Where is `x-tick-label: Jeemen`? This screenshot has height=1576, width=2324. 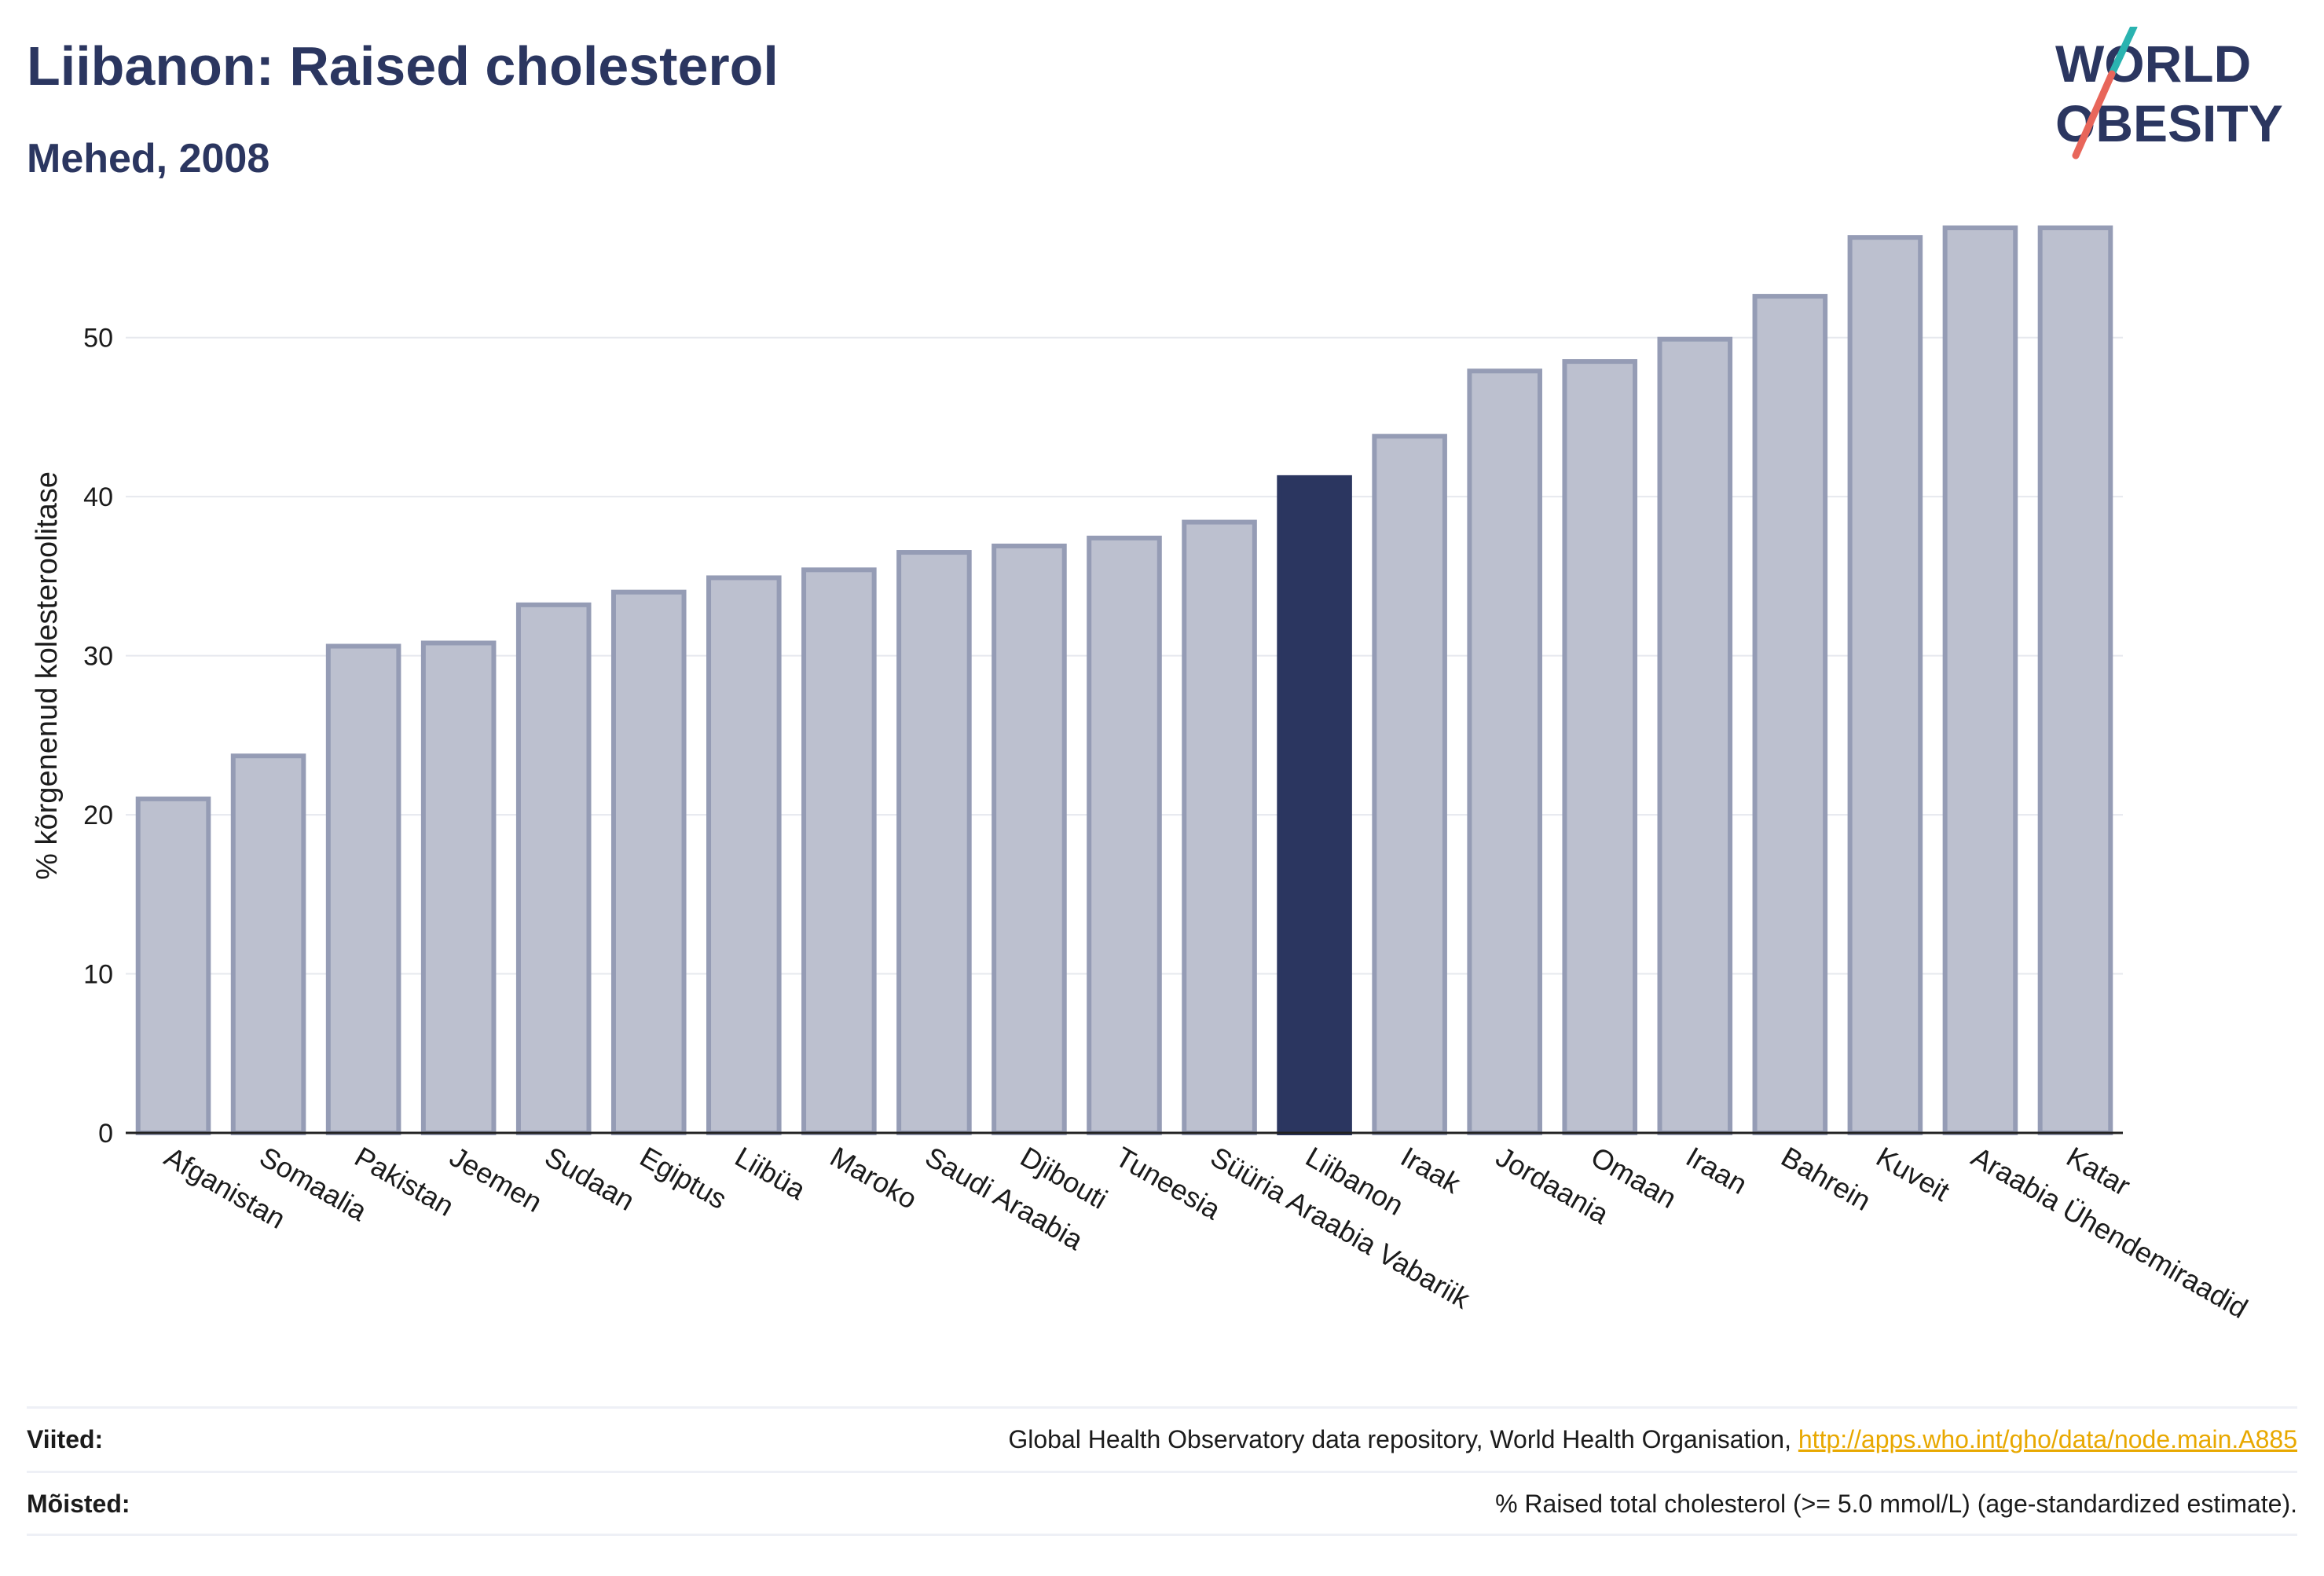 x-tick-label: Jeemen is located at coordinates (496, 1179).